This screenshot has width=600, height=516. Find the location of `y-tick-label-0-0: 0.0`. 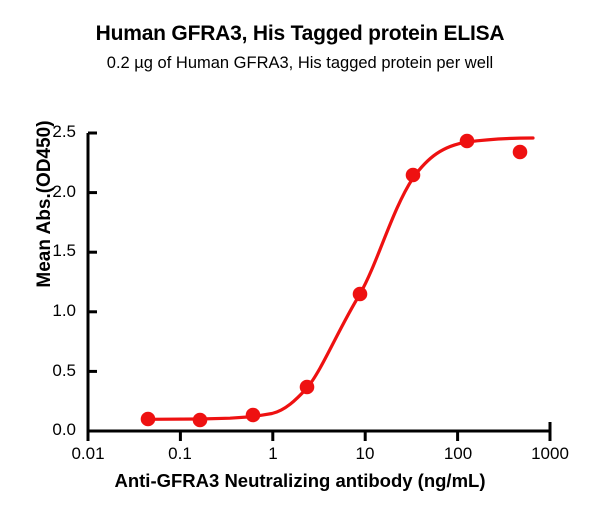

y-tick-label-0-0: 0.0 is located at coordinates (64, 429).